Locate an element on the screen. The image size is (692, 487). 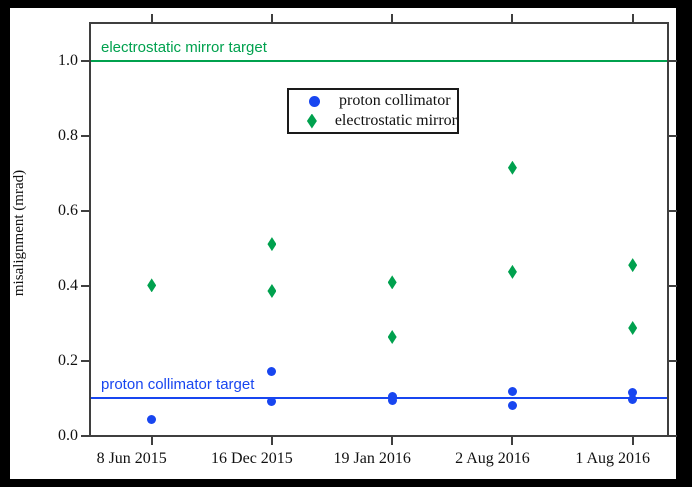
x-tick-label: 1 Aug 2016 is located at coordinates (613, 458).